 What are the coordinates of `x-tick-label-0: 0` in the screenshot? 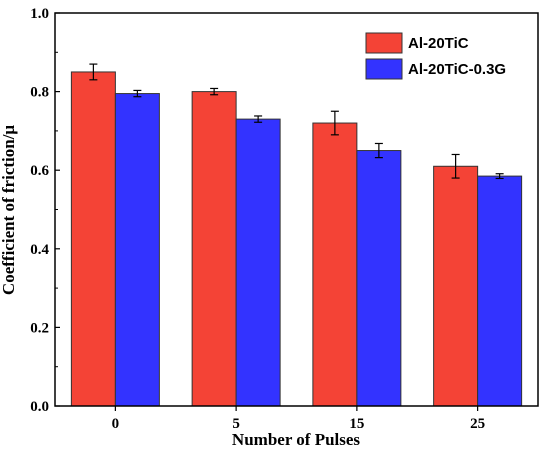 It's located at (116, 424).